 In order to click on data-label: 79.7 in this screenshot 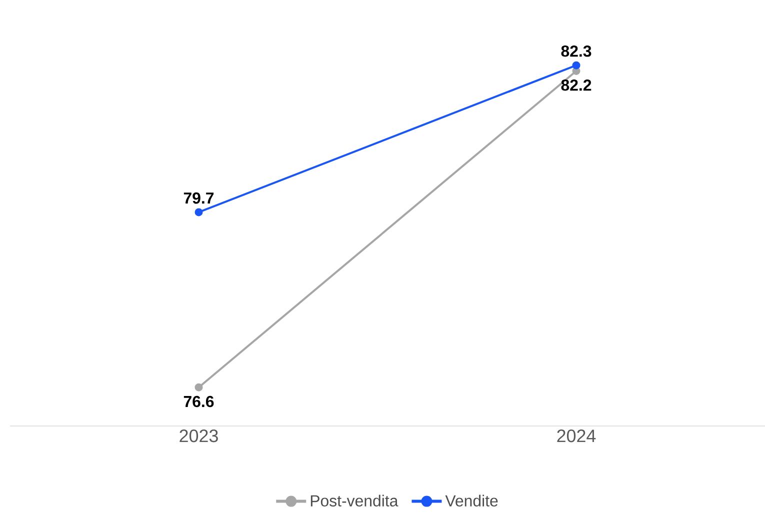, I will do `click(199, 198)`.